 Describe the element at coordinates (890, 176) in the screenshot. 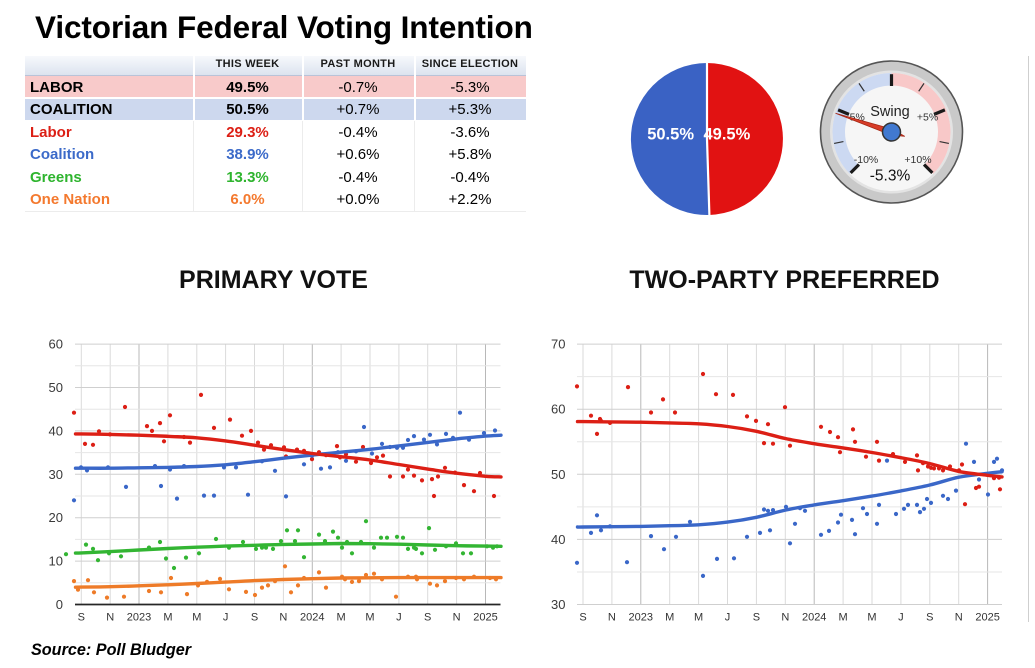

I see `svg-text: -5.3%` at that location.